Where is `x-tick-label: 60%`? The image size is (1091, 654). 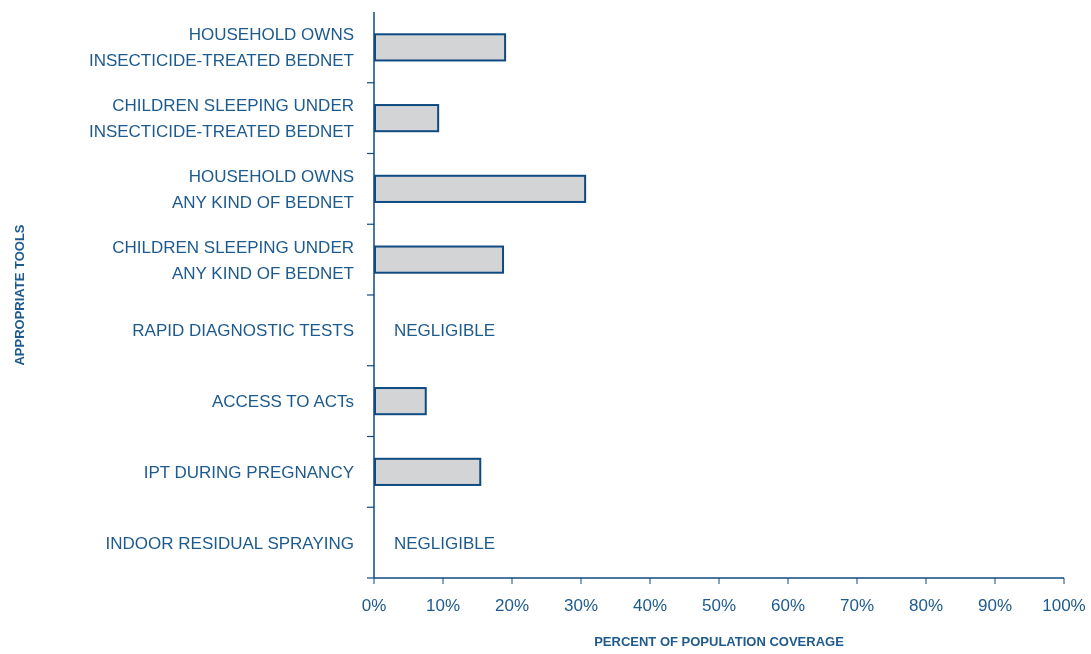
x-tick-label: 60% is located at coordinates (788, 605).